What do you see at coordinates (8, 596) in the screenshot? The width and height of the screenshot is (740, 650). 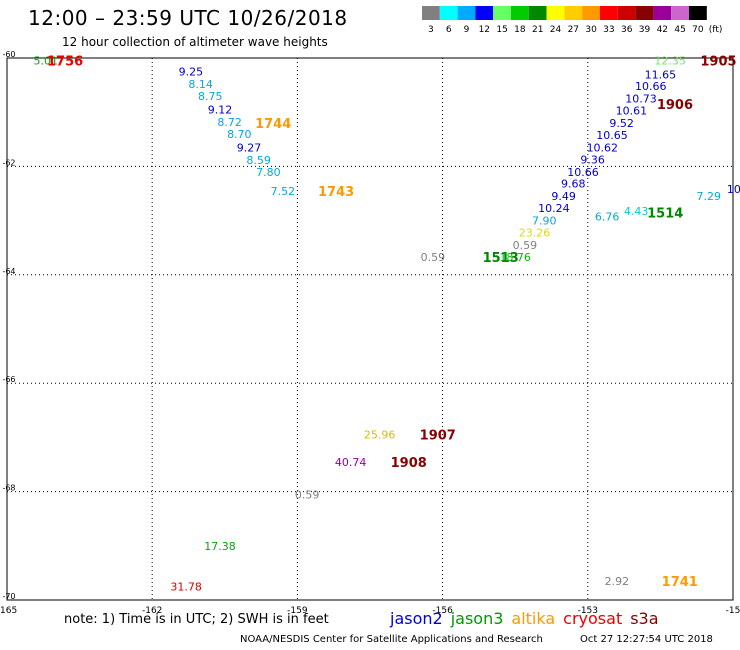 I see `y-tick-label: -70` at bounding box center [8, 596].